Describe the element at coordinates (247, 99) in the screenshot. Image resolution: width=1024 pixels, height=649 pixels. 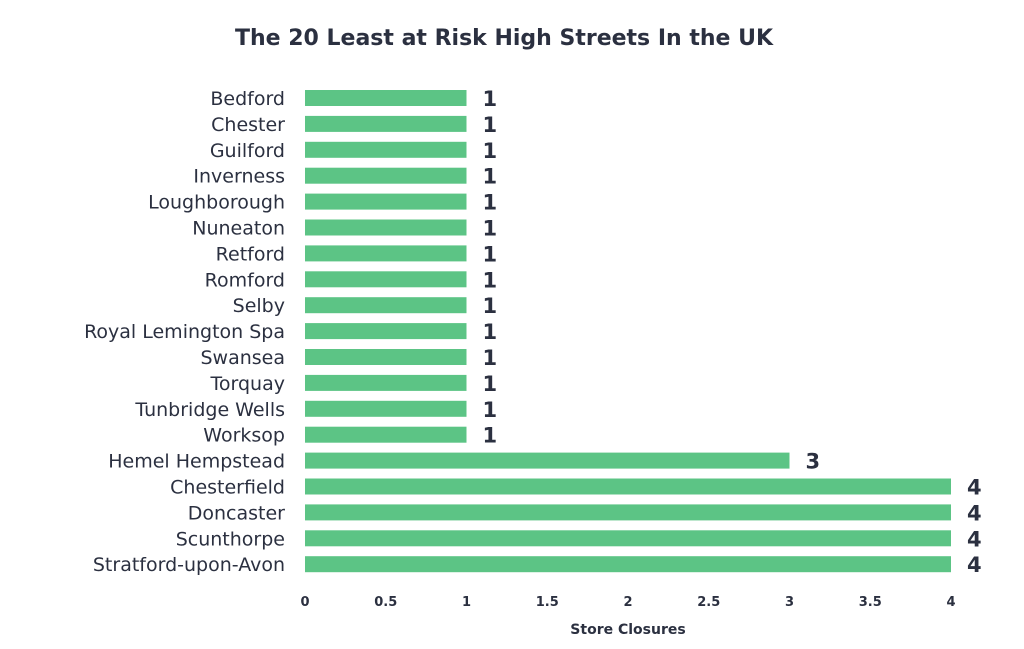
I see `category-label: Bedford` at that location.